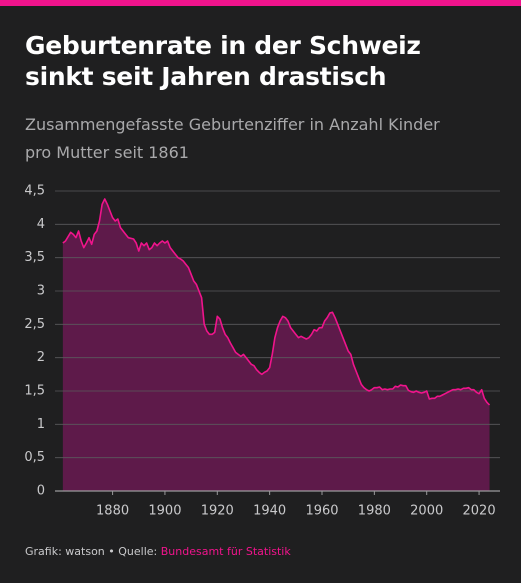 The width and height of the screenshot is (521, 583). What do you see at coordinates (217, 511) in the screenshot?
I see `x-tick-label: 1920` at bounding box center [217, 511].